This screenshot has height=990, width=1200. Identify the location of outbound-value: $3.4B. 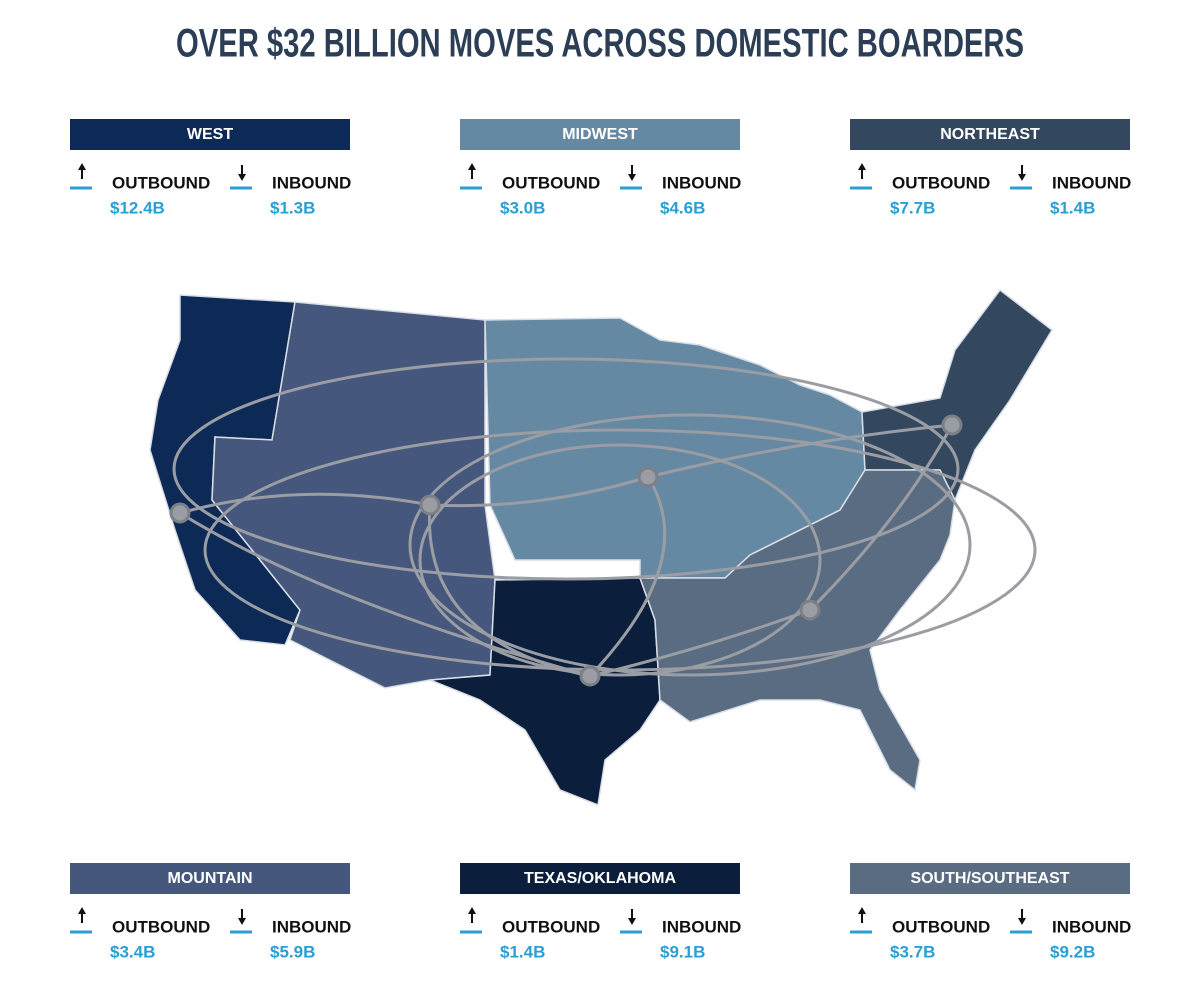
(132, 951).